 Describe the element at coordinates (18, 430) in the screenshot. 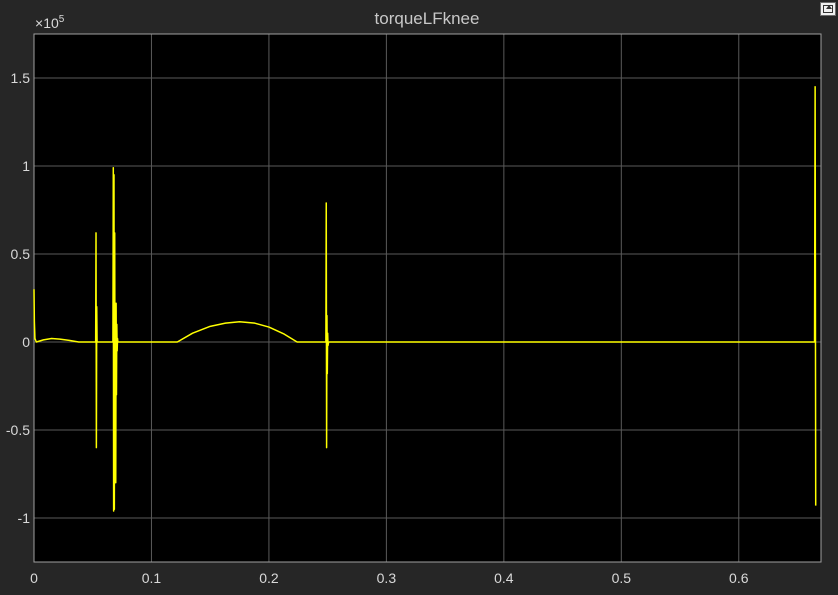

I see `y-tick-label: -0.5` at that location.